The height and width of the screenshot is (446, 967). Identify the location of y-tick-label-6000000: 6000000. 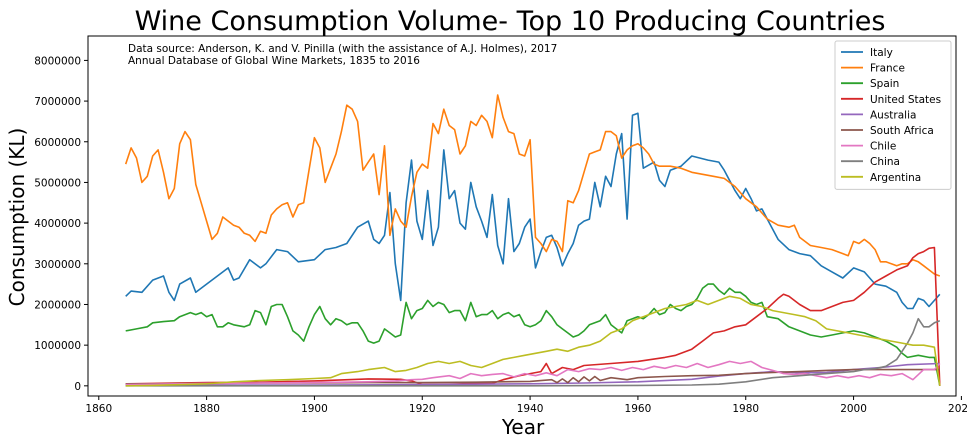
(57, 143).